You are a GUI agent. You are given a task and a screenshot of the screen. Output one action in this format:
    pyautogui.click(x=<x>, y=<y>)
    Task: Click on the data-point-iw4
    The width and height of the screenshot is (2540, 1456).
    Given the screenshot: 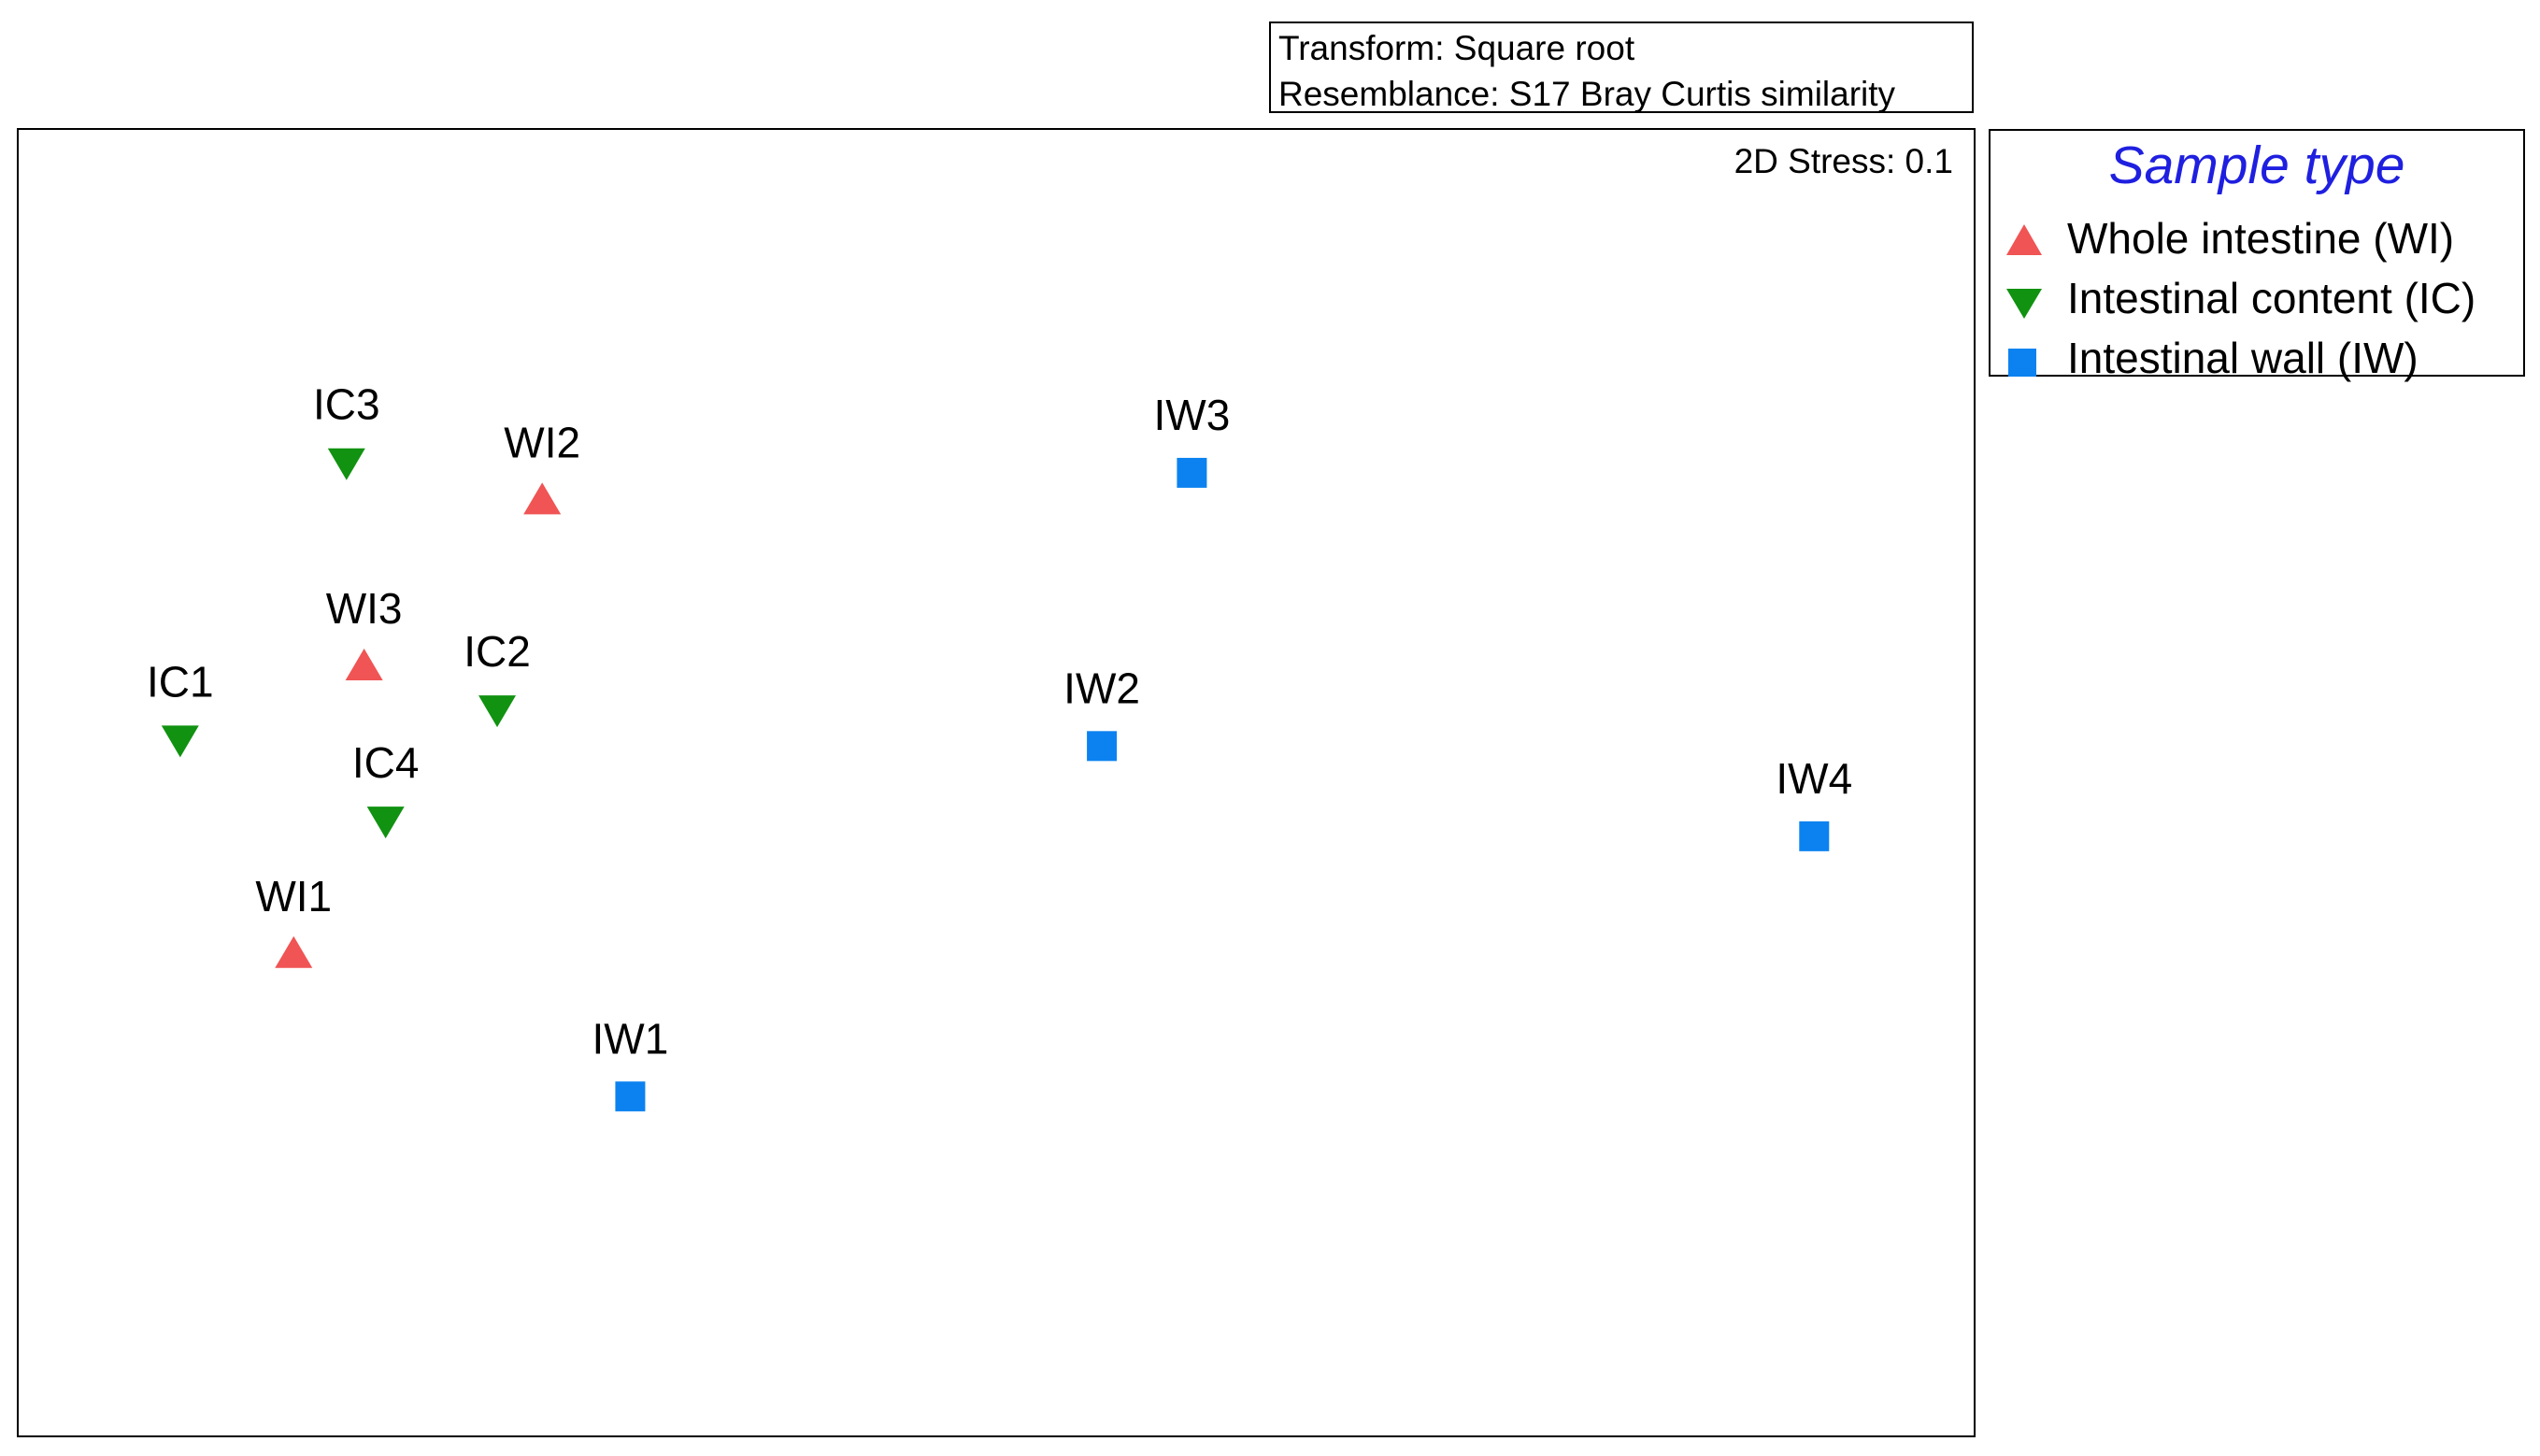 What is the action you would take?
    pyautogui.click(x=1814, y=836)
    